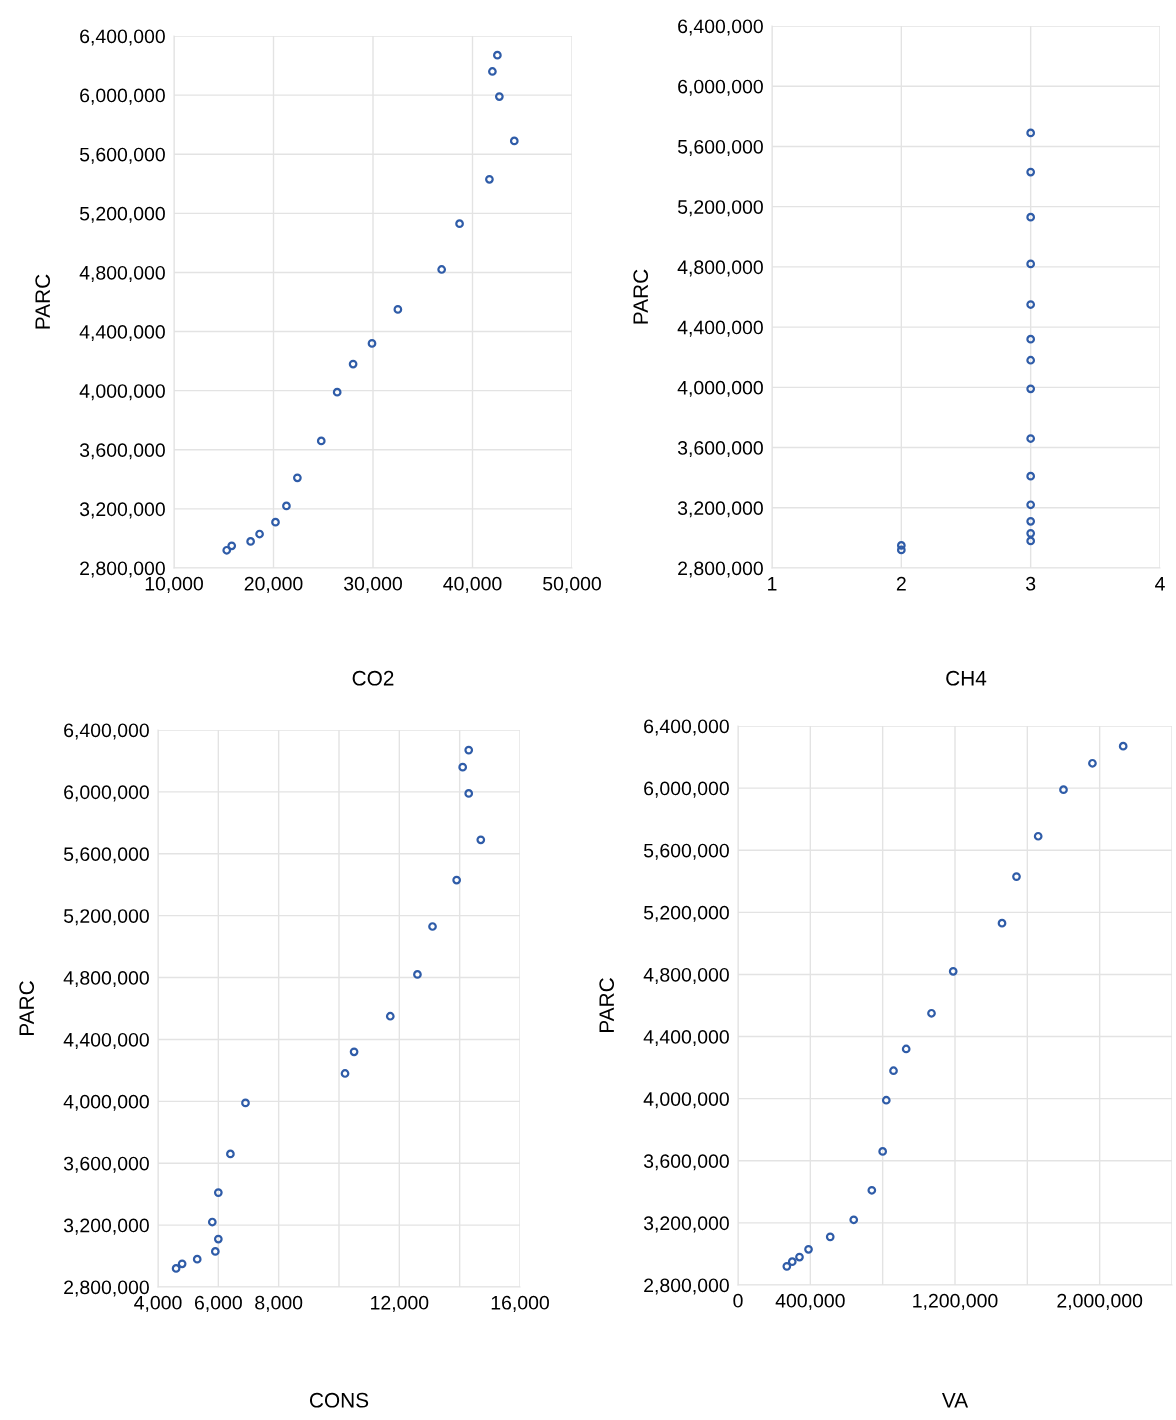 This screenshot has width=1176, height=1420. I want to click on x-tick-label: 0, so click(738, 1300).